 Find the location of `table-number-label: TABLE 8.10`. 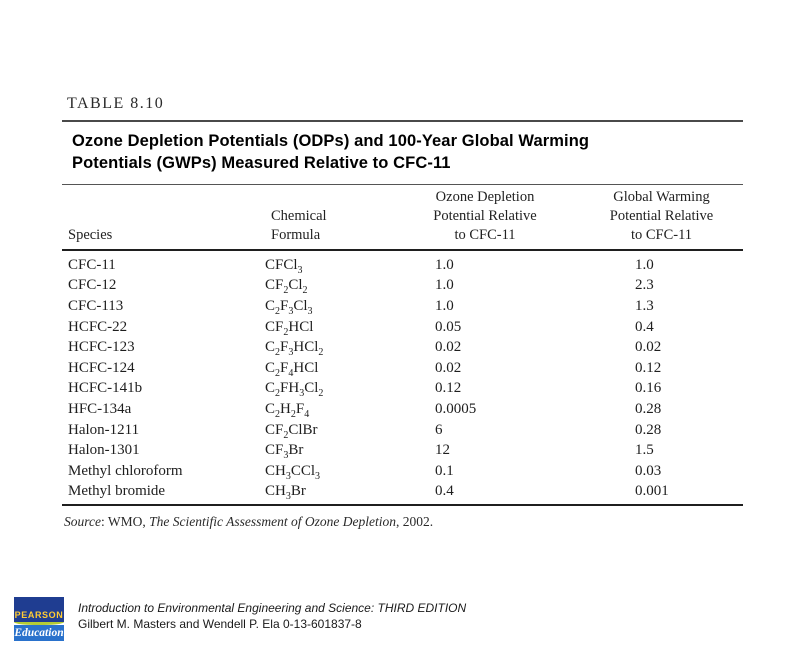

table-number-label: TABLE 8.10 is located at coordinates (116, 103).